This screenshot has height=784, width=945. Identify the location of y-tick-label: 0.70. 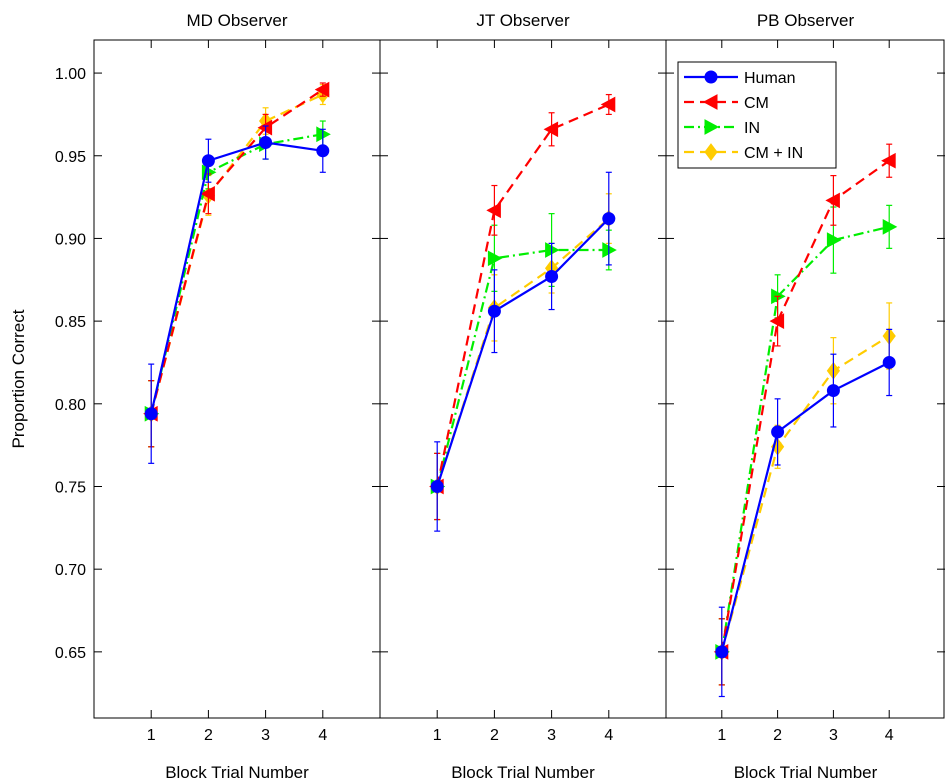
(70, 570).